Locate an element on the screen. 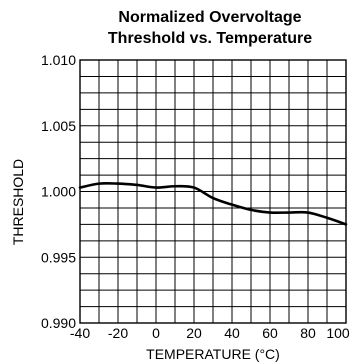  y-tick-label: 0.995 is located at coordinates (58, 257).